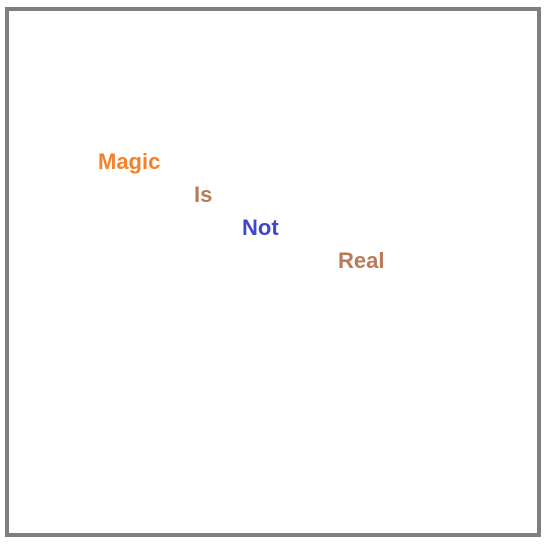 This screenshot has height=544, width=544. What do you see at coordinates (260, 227) in the screenshot?
I see `word-not: Not` at bounding box center [260, 227].